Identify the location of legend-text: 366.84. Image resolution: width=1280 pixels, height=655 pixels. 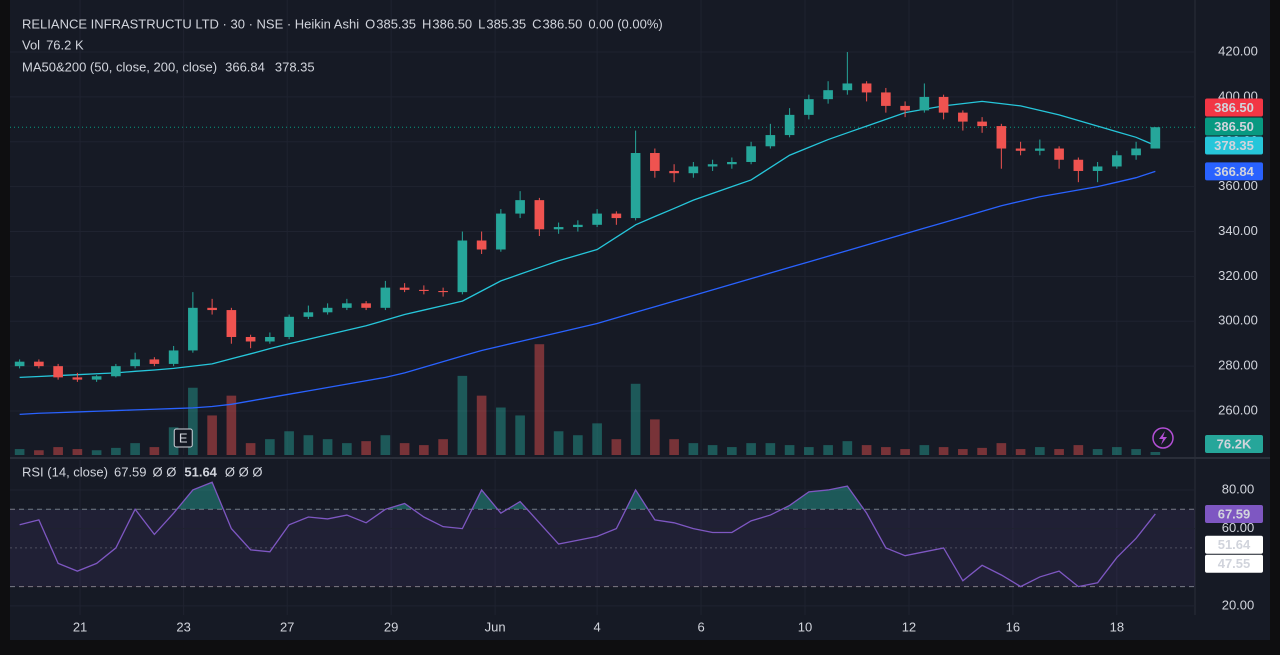
(245, 66).